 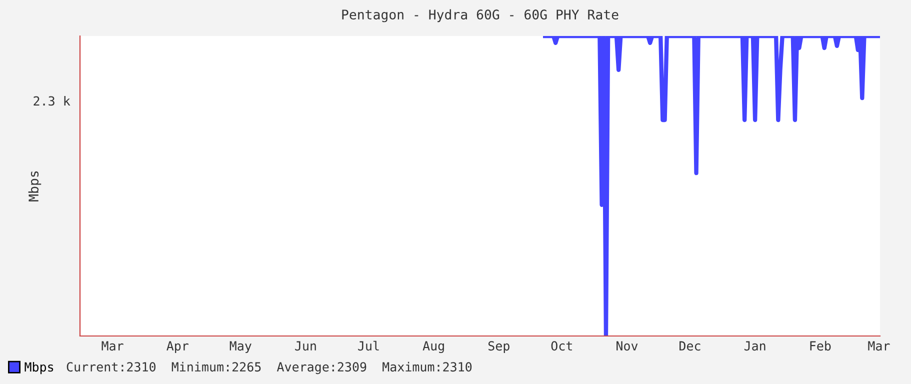 What do you see at coordinates (627, 346) in the screenshot?
I see `x-tick-label: Nov` at bounding box center [627, 346].